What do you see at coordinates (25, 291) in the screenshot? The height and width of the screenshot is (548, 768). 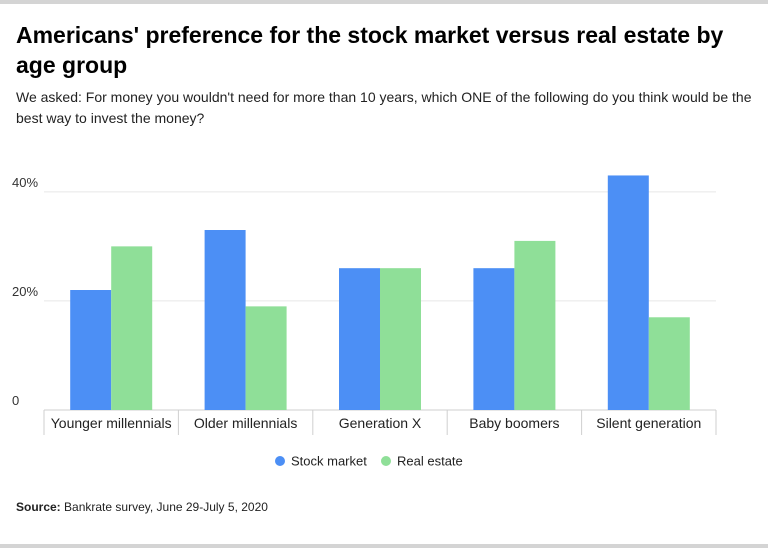 I see `y-tick-label: 20%` at bounding box center [25, 291].